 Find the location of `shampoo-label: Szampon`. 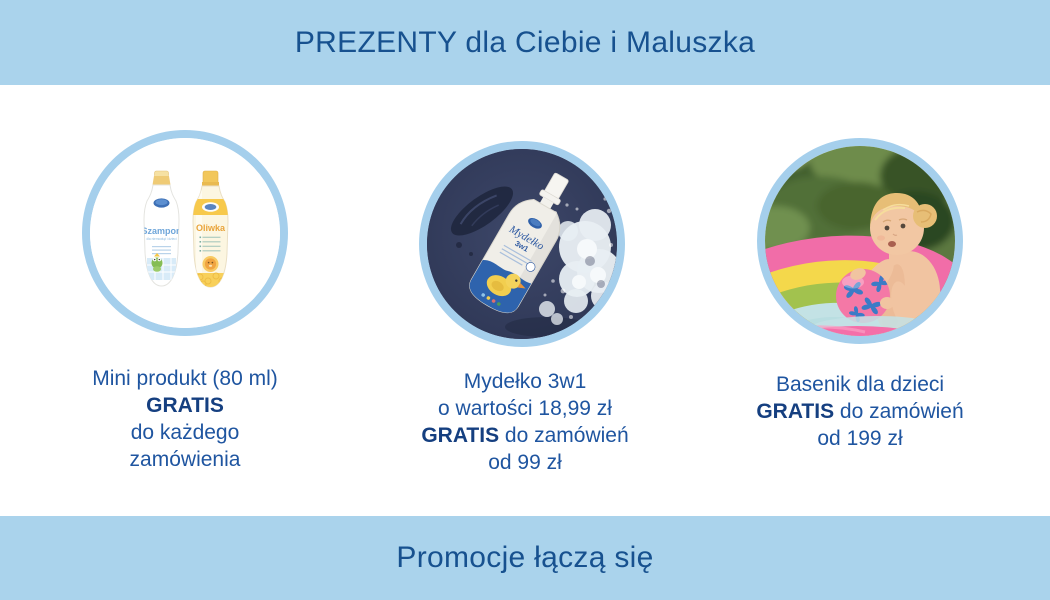

shampoo-label: Szampon is located at coordinates (161, 231).